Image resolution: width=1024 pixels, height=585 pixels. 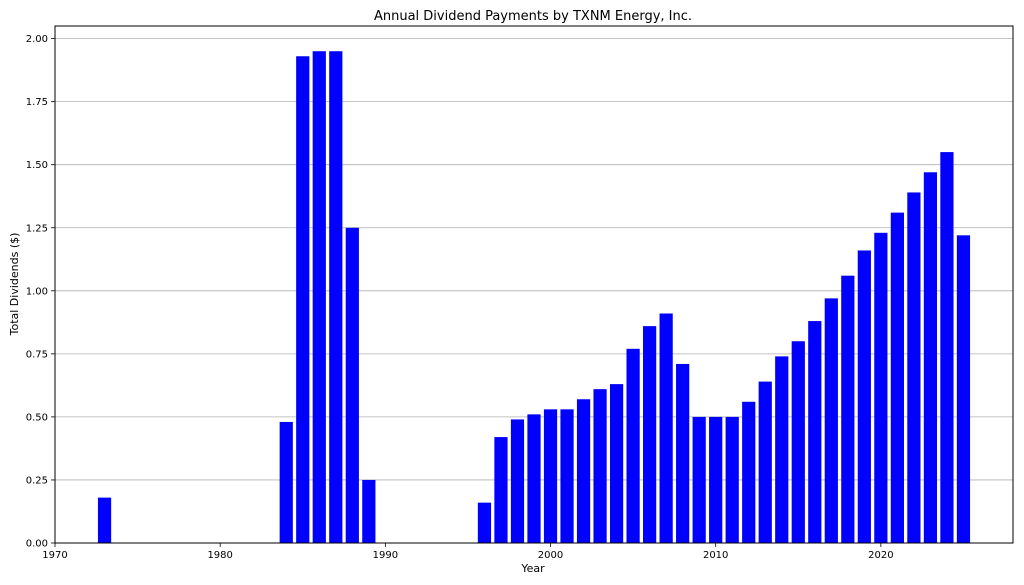 What do you see at coordinates (716, 479) in the screenshot?
I see `bar-2010` at bounding box center [716, 479].